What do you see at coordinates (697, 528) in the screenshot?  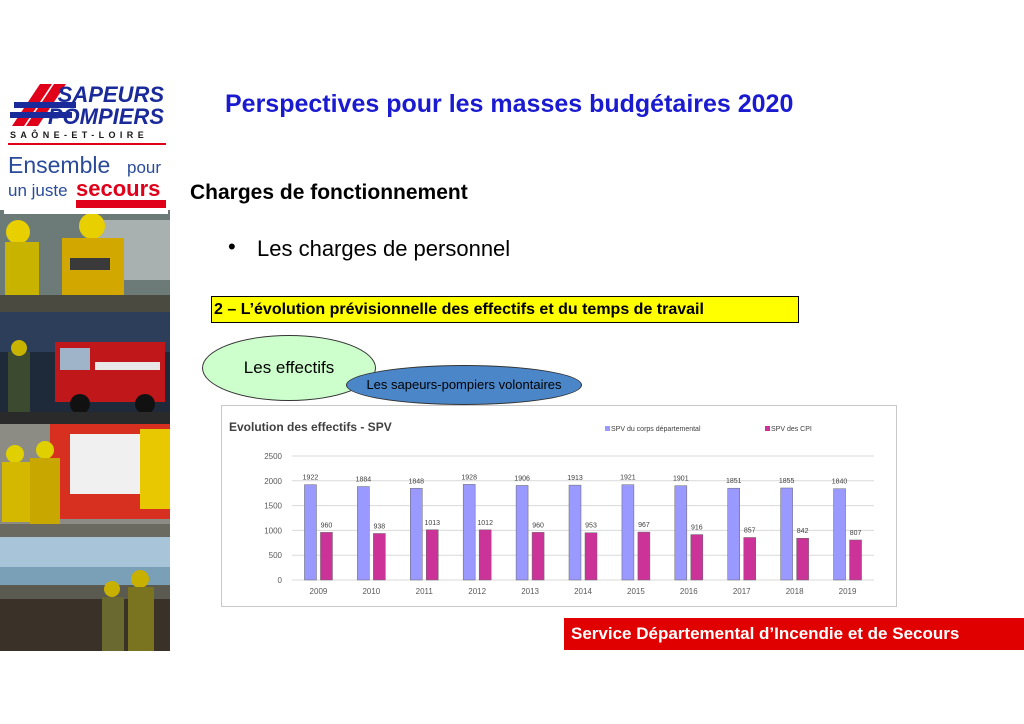 I see `data-label: 916` at bounding box center [697, 528].